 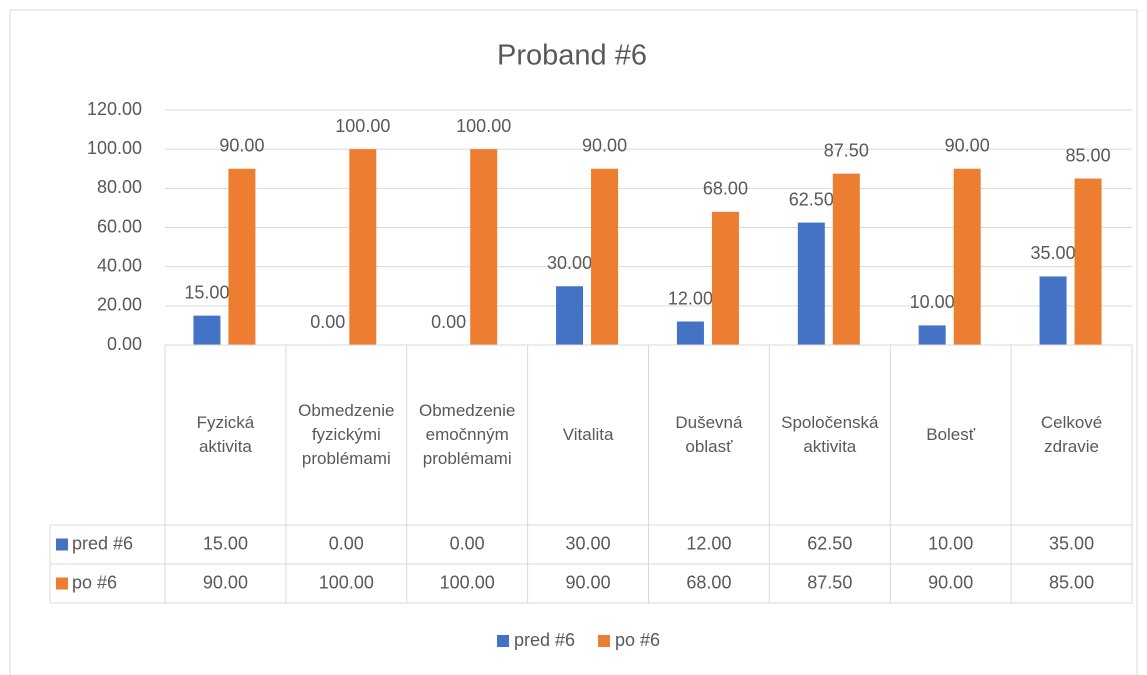 What do you see at coordinates (932, 302) in the screenshot?
I see `data-label: 10.00` at bounding box center [932, 302].